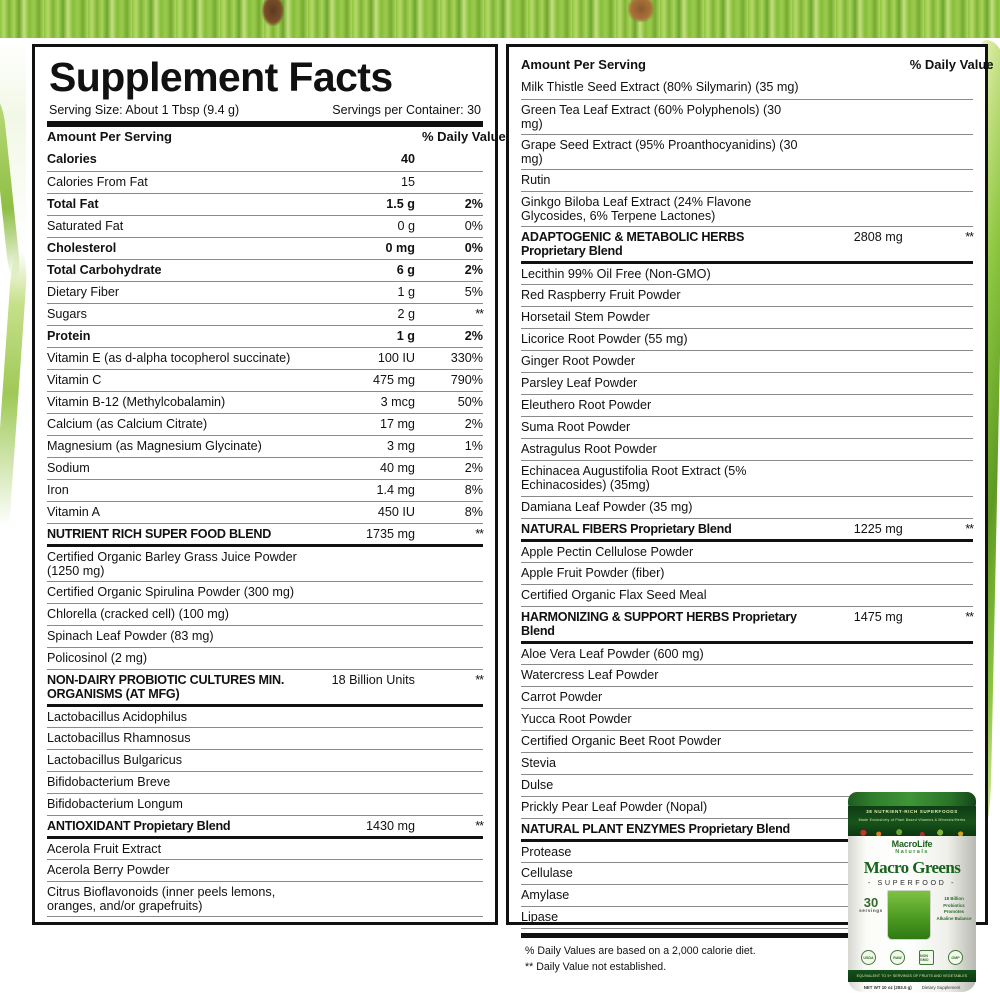 This screenshot has width=1000, height=998. I want to click on table-row: Calories 40, so click(265, 160).